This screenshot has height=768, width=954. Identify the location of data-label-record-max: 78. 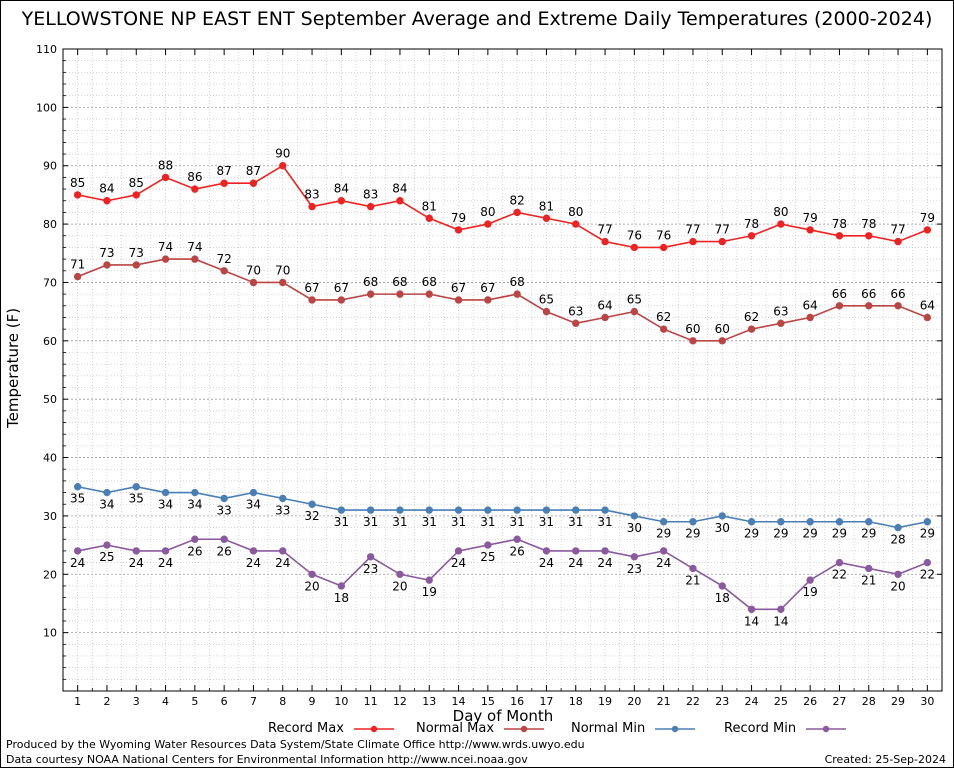
(751, 224).